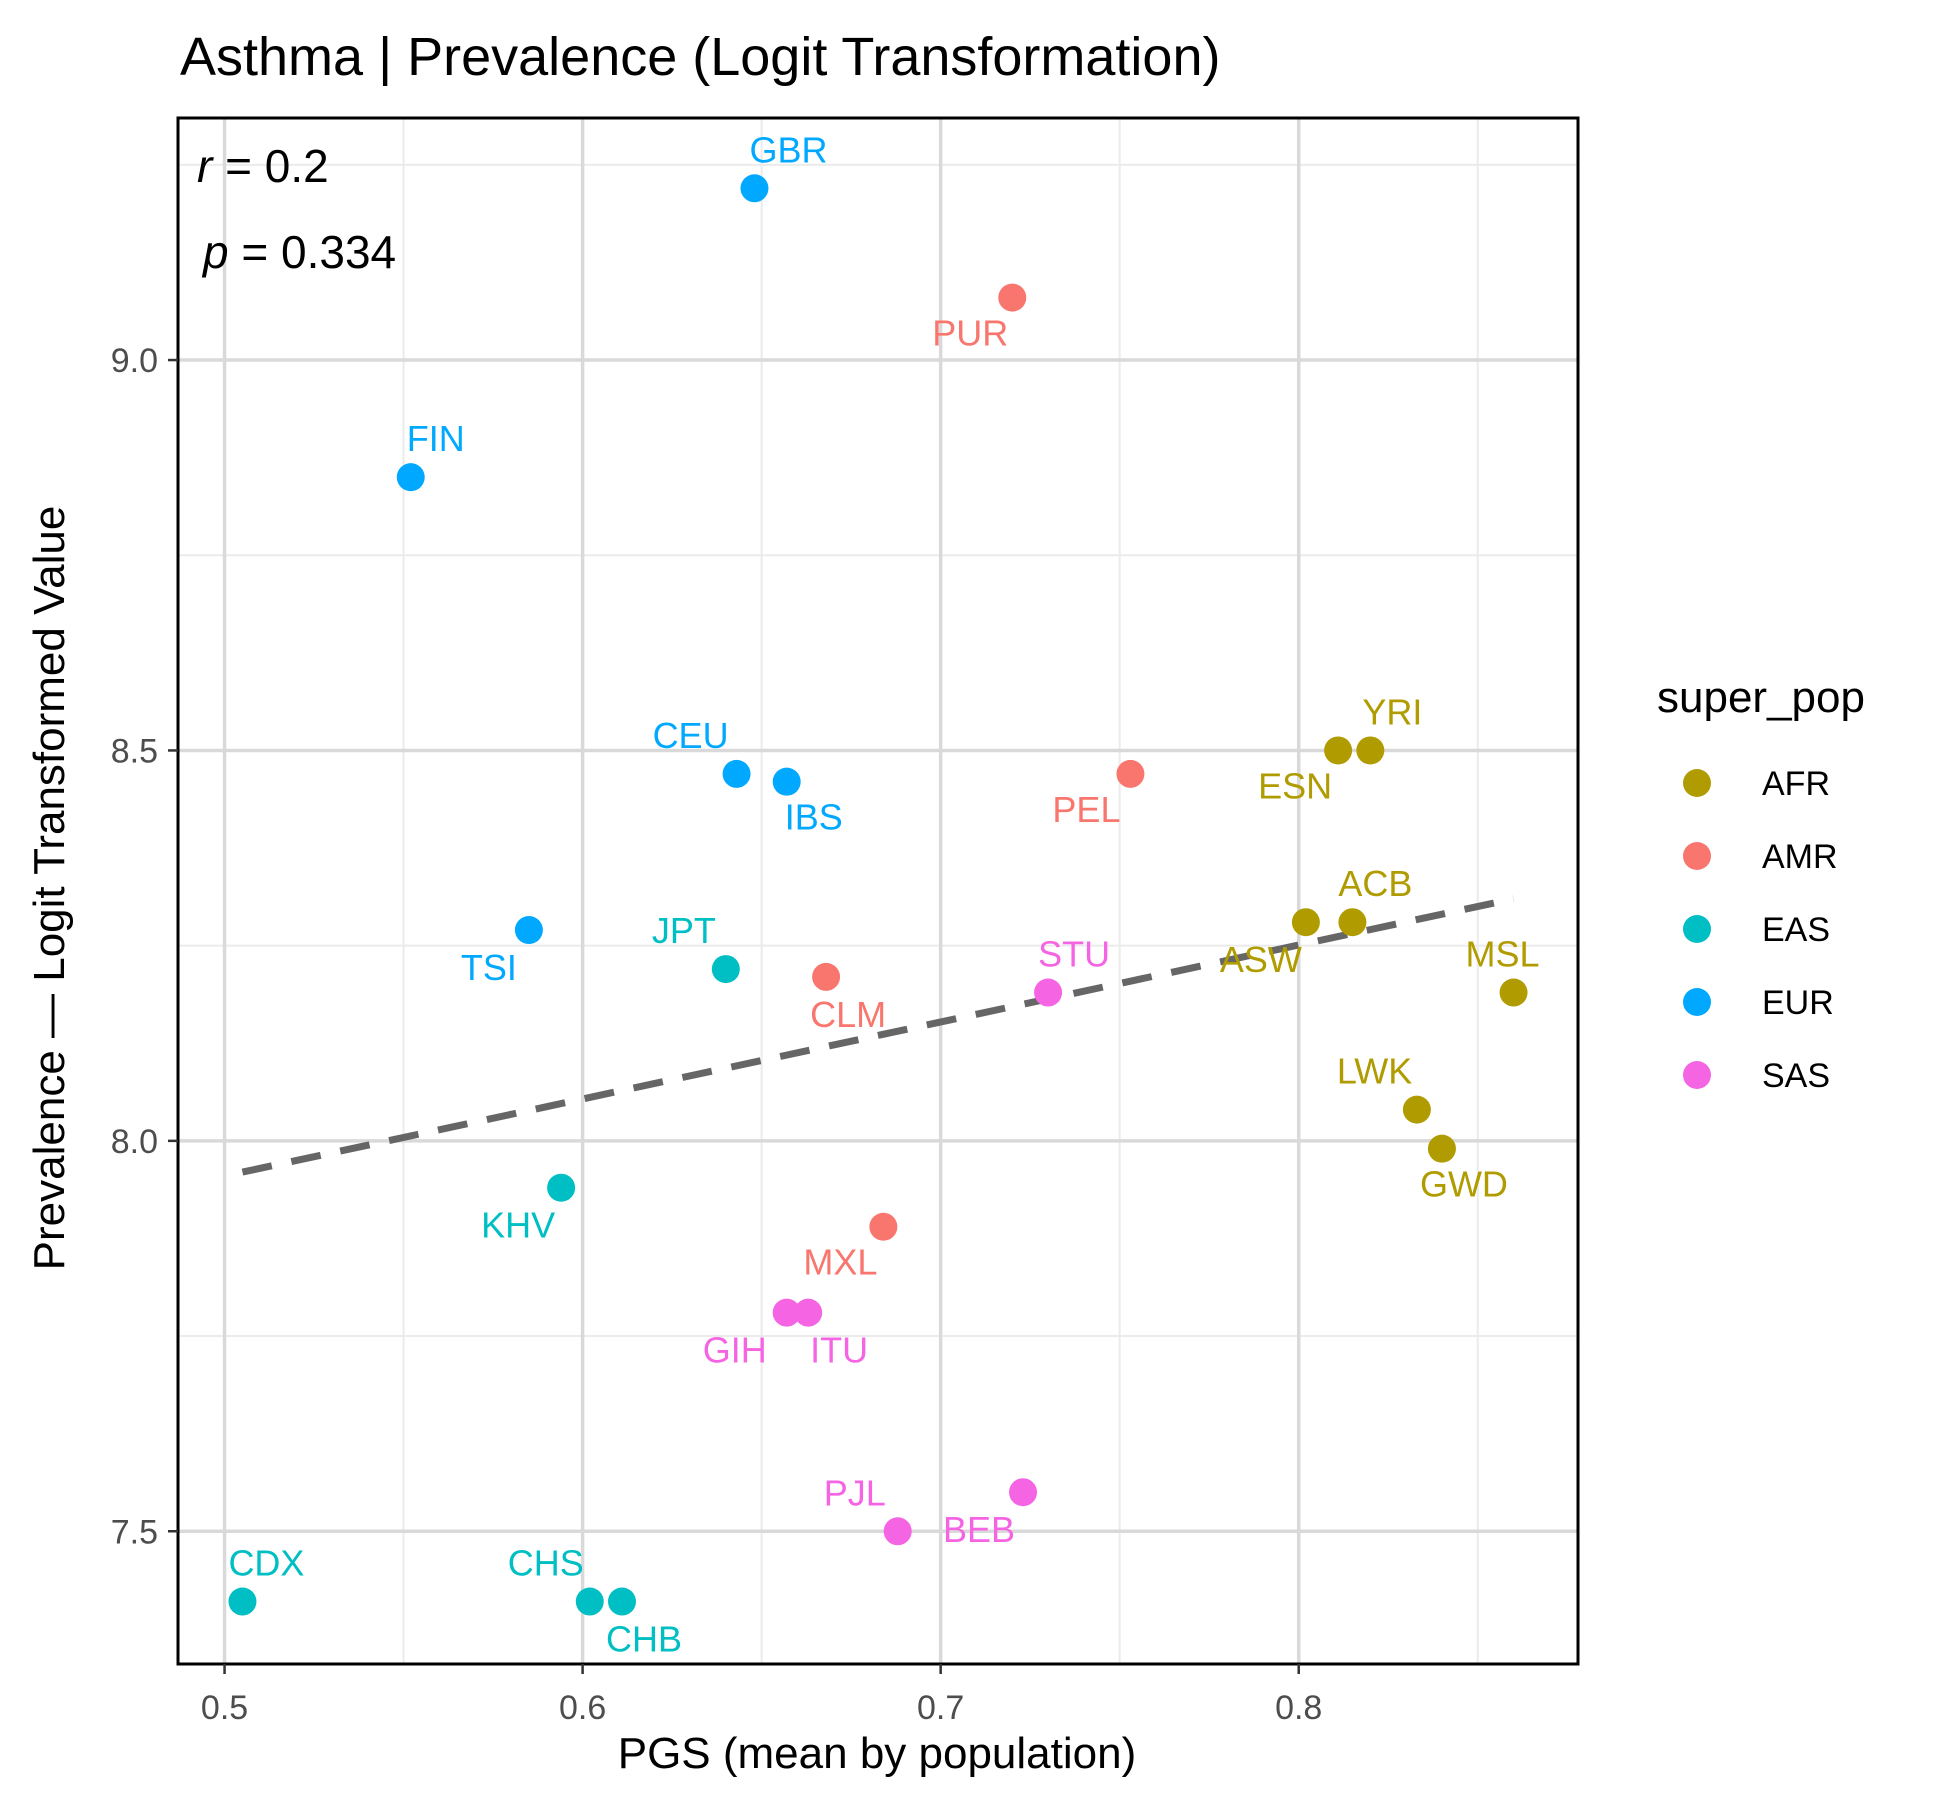 The image size is (1950, 1800). I want to click on point-acb, so click(1352, 922).